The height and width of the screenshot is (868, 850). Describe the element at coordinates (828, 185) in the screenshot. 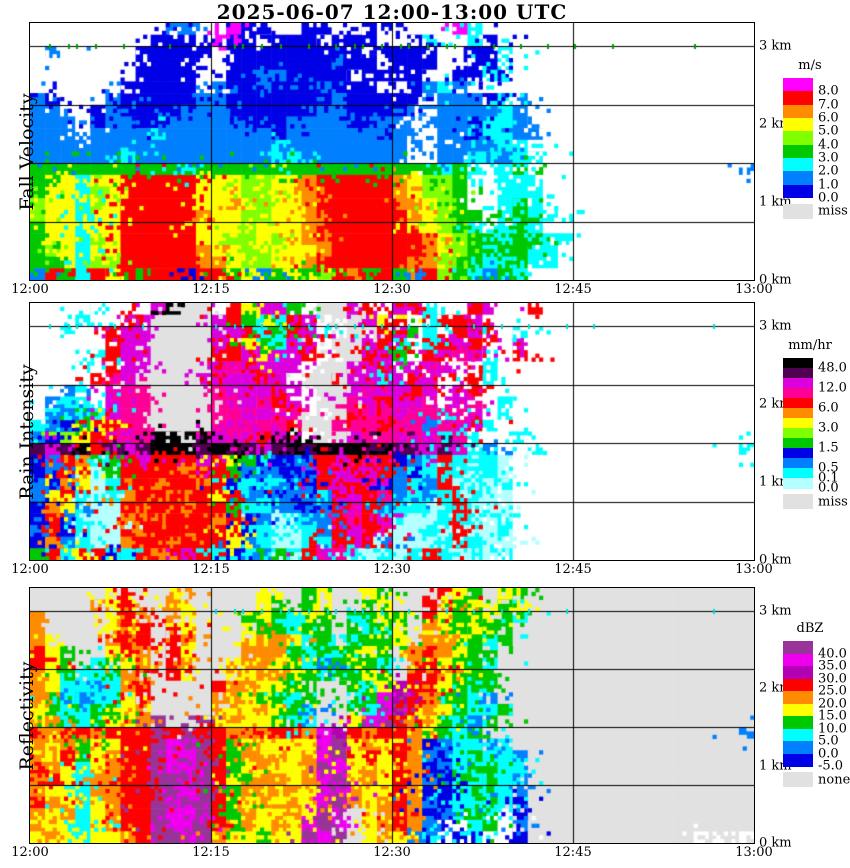

I see `colorbar-label: 1.0` at that location.